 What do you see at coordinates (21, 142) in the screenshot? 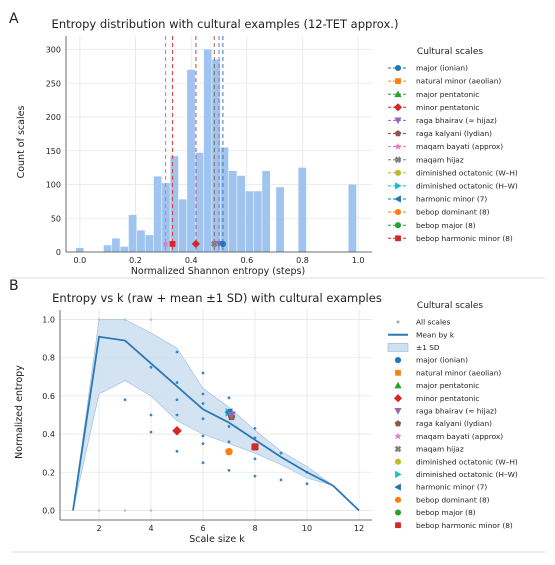
I see `chart-a-ylabel: Count of scales` at bounding box center [21, 142].